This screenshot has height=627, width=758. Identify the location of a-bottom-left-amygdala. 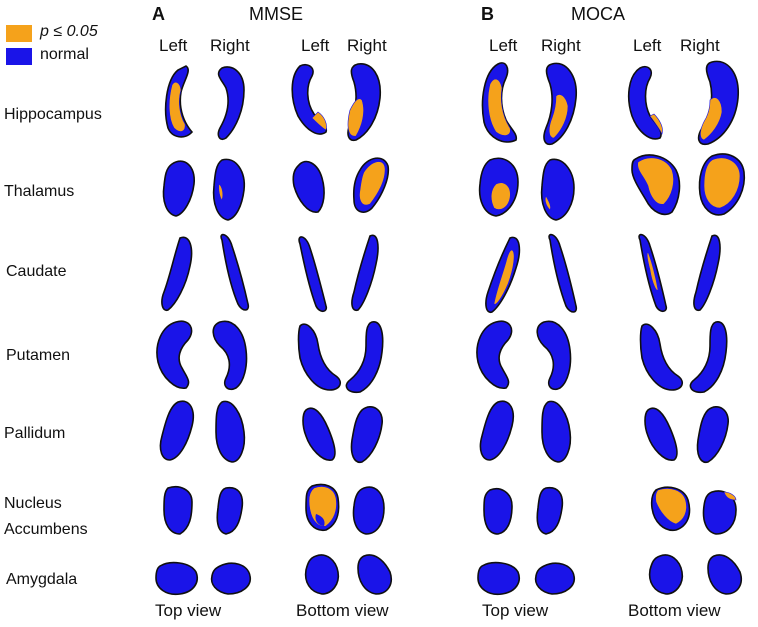
(322, 574).